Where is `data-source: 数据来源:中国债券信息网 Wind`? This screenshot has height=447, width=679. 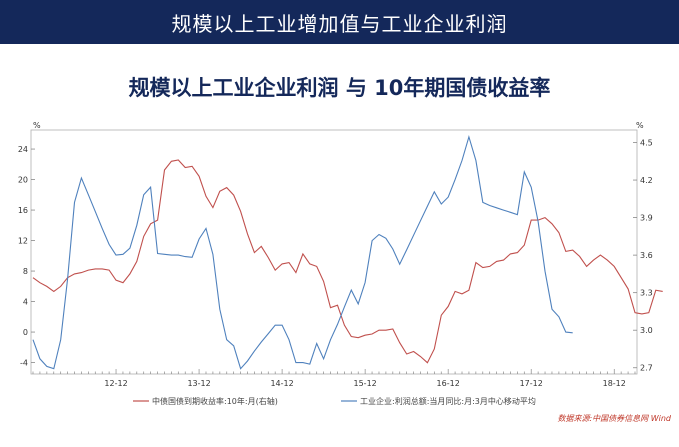
data-source: 数据来源:中国债券信息网 Wind is located at coordinates (614, 418).